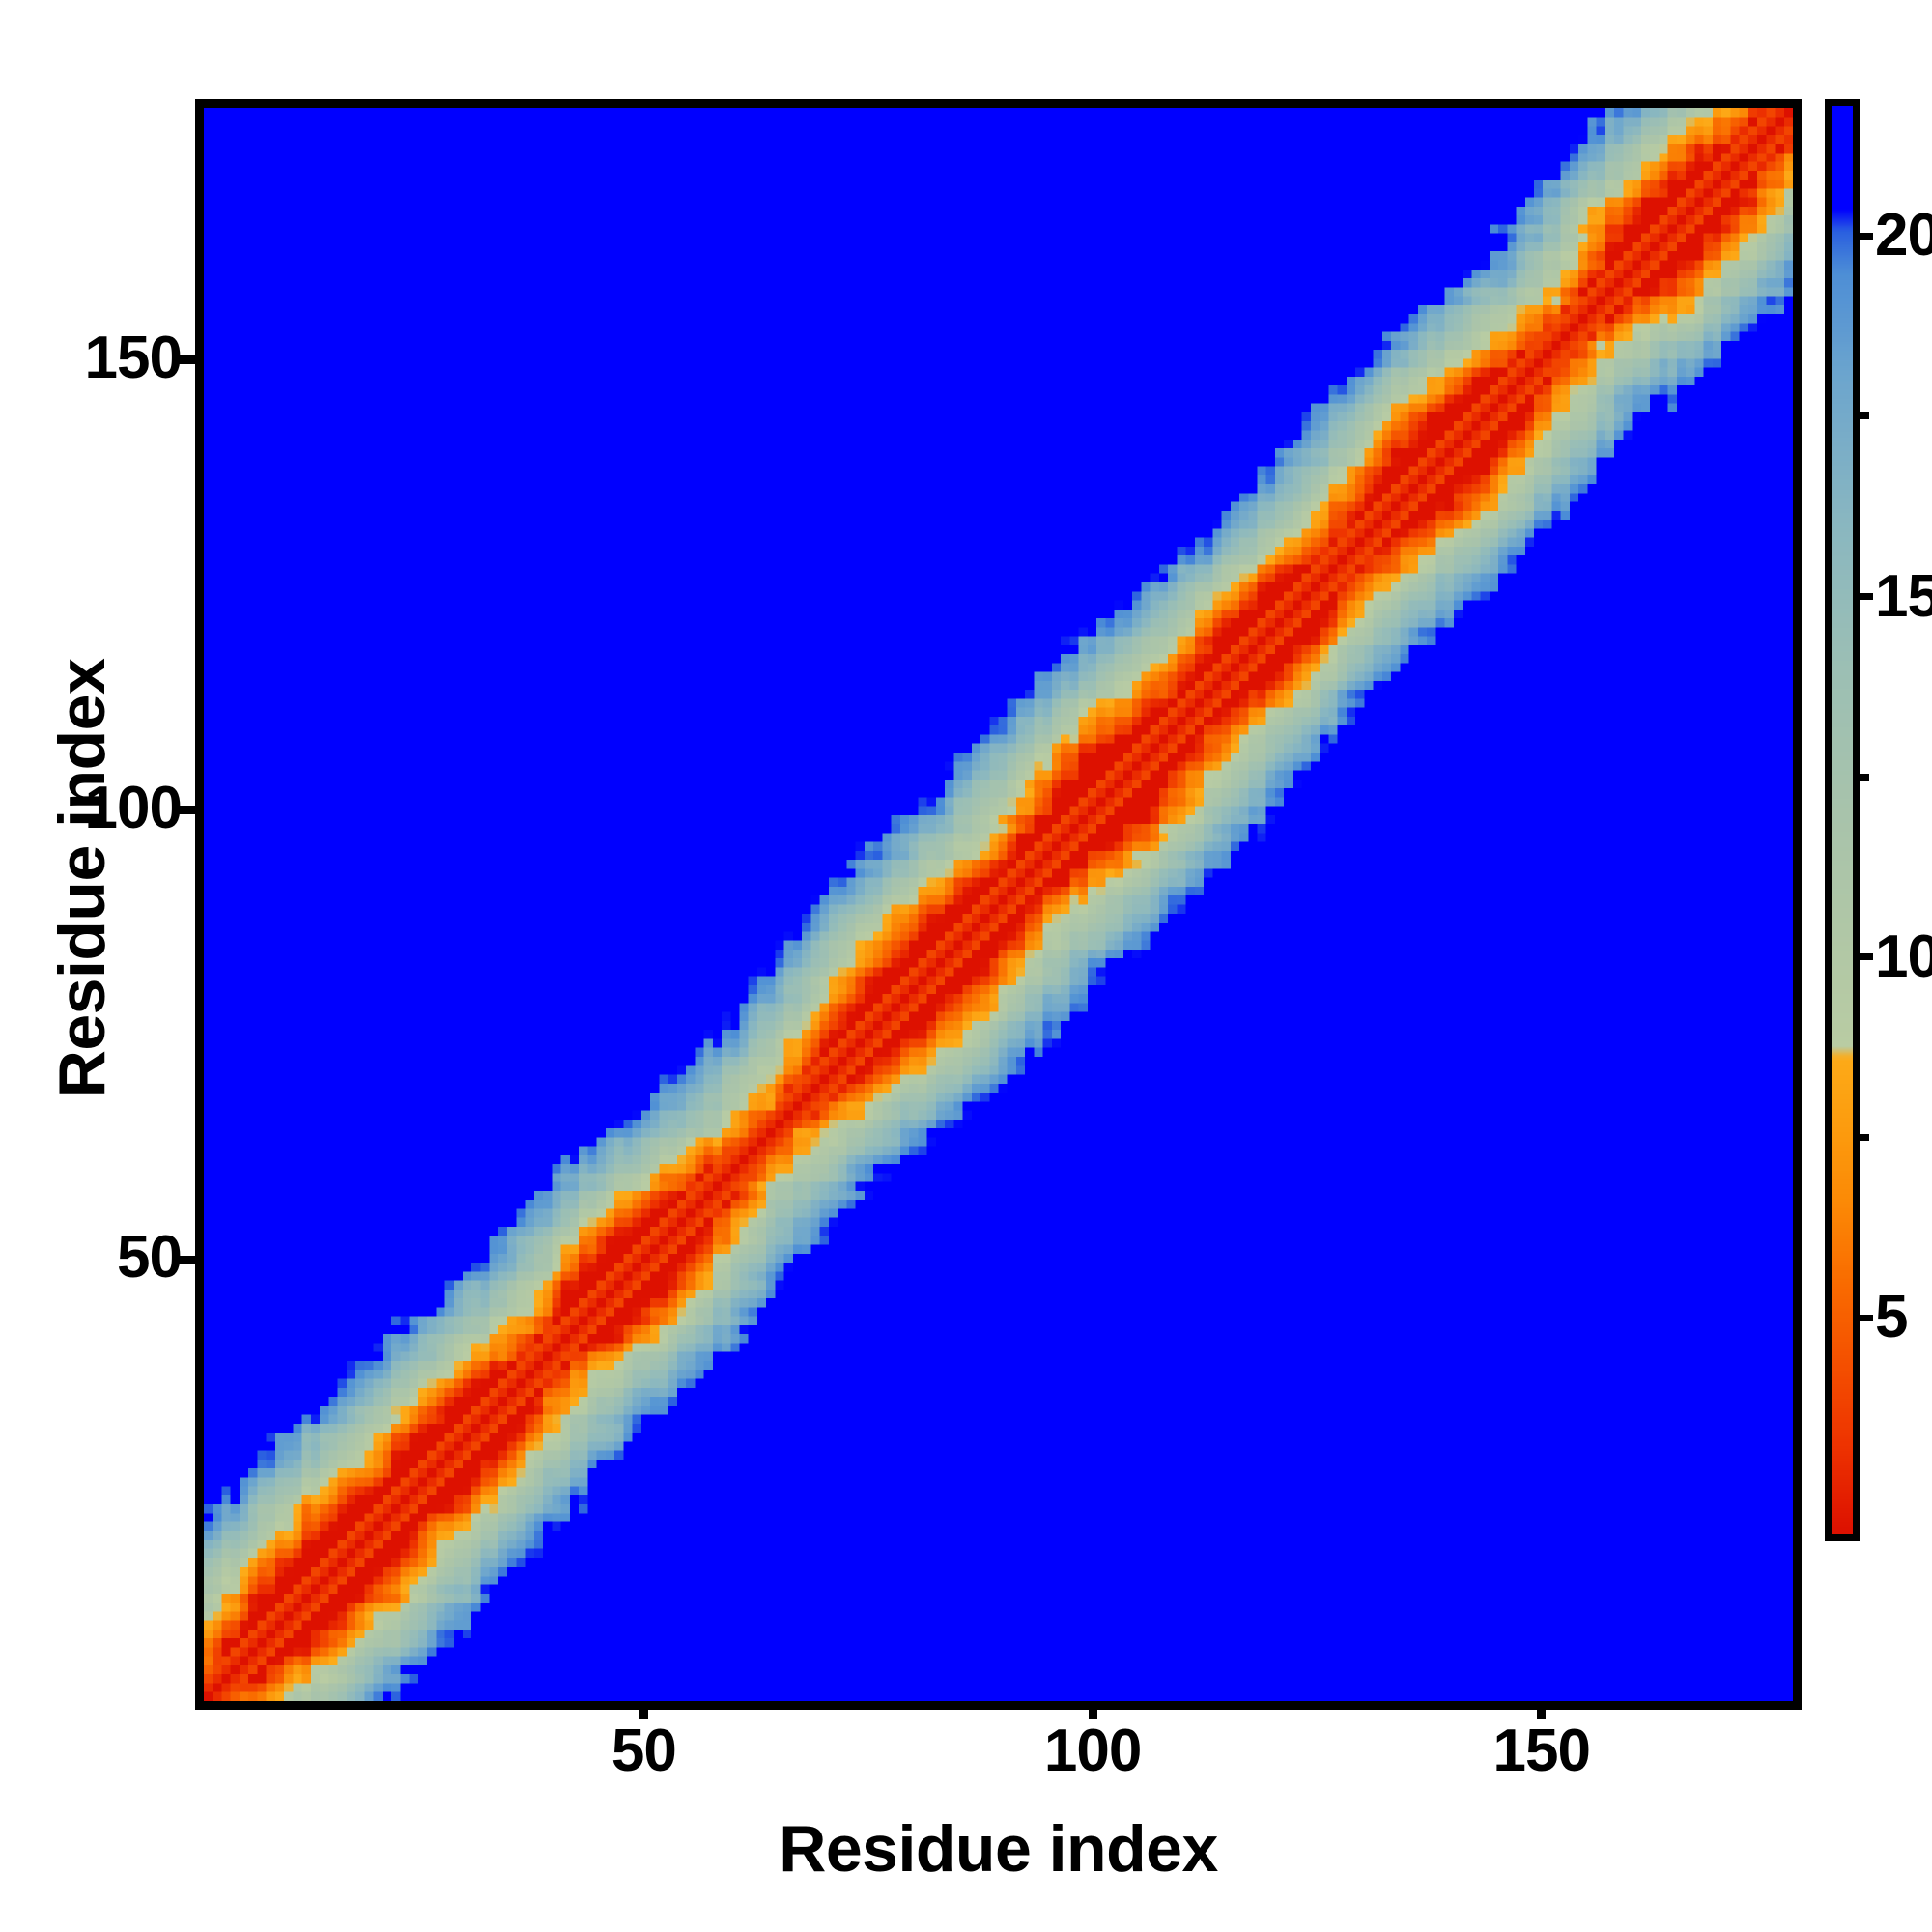 This screenshot has width=1932, height=1932. What do you see at coordinates (1092, 1751) in the screenshot?
I see `x-axis-tick-label: 100` at bounding box center [1092, 1751].